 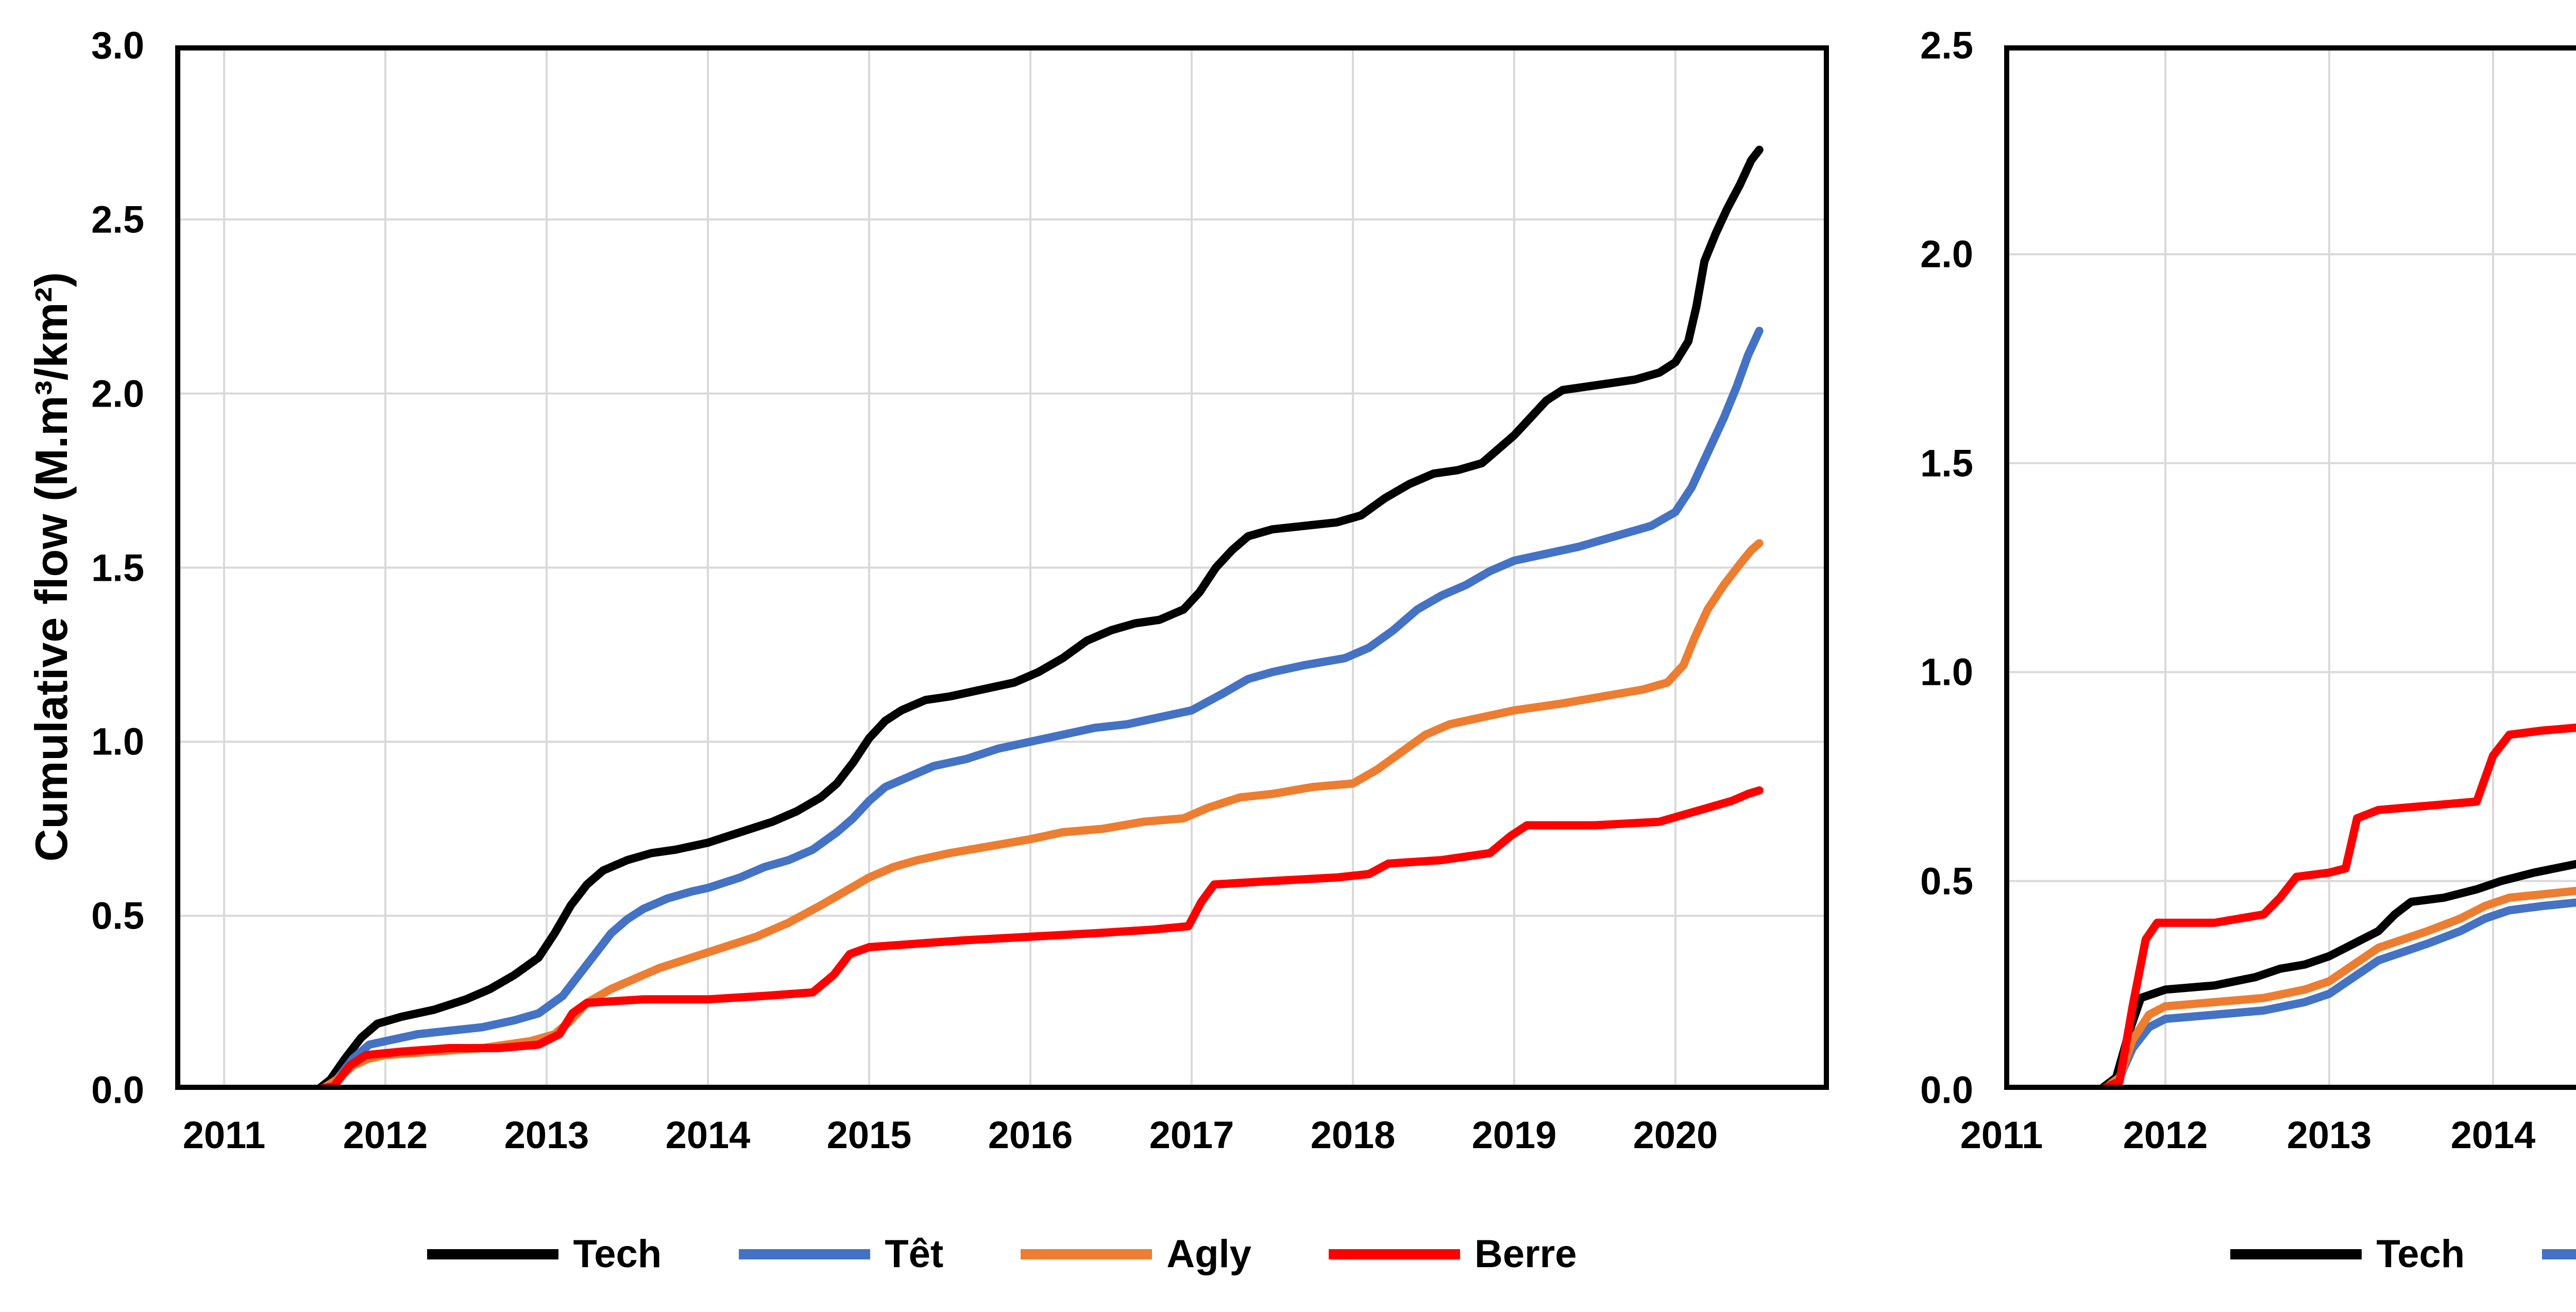 What do you see at coordinates (1002, 1254) in the screenshot?
I see `legend: Tech Têt Agly Berre` at bounding box center [1002, 1254].